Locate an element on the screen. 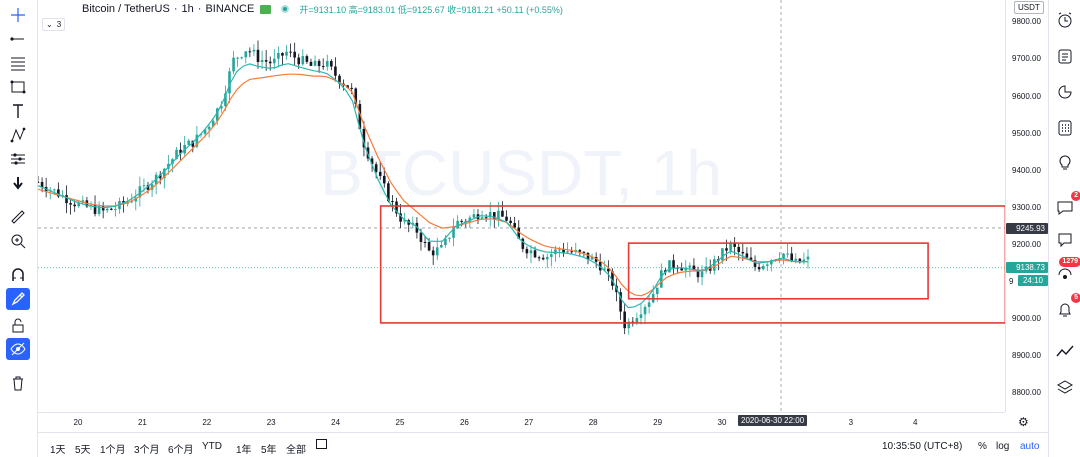 The image size is (1080, 457). auto-scale-toggle: auto is located at coordinates (1030, 446).